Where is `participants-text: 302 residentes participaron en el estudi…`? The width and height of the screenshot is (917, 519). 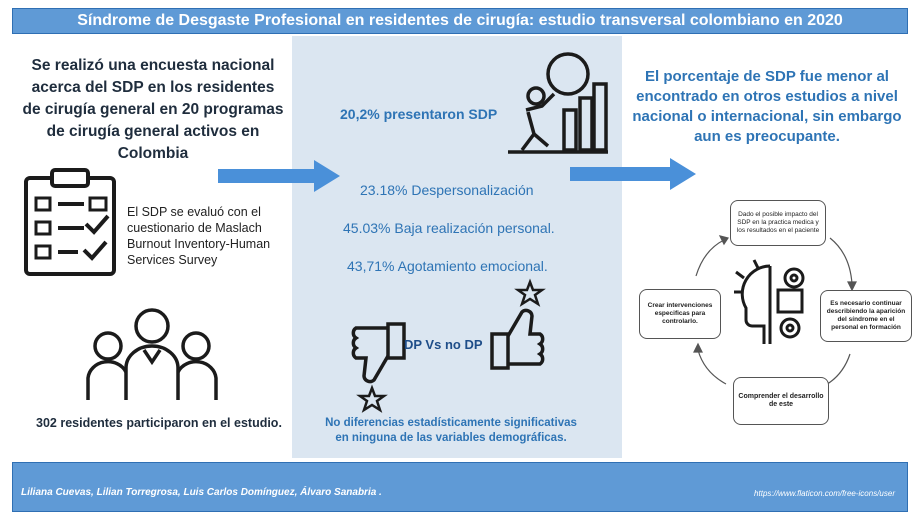
participants-text: 302 residentes participaron en el estudi… is located at coordinates (159, 423).